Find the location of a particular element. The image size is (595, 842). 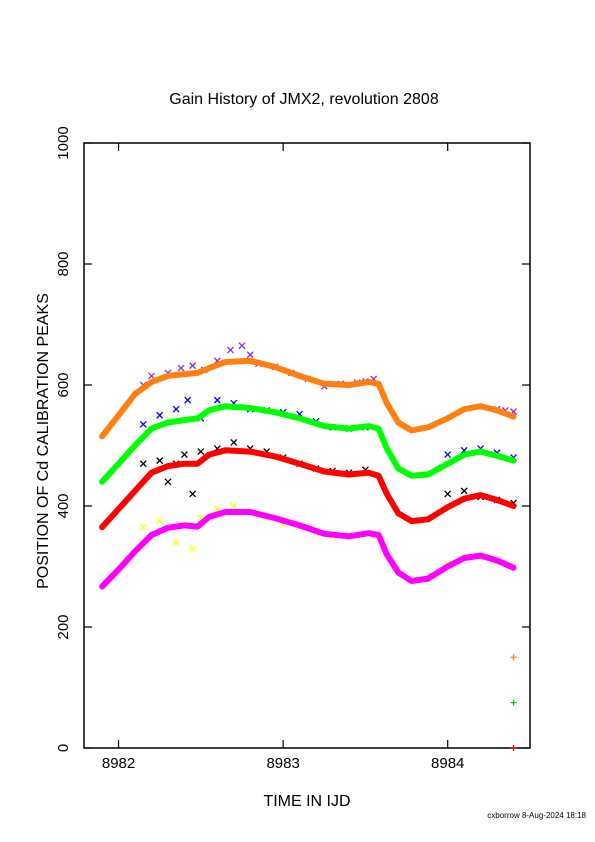

y-tick-label: 600 is located at coordinates (63, 384).